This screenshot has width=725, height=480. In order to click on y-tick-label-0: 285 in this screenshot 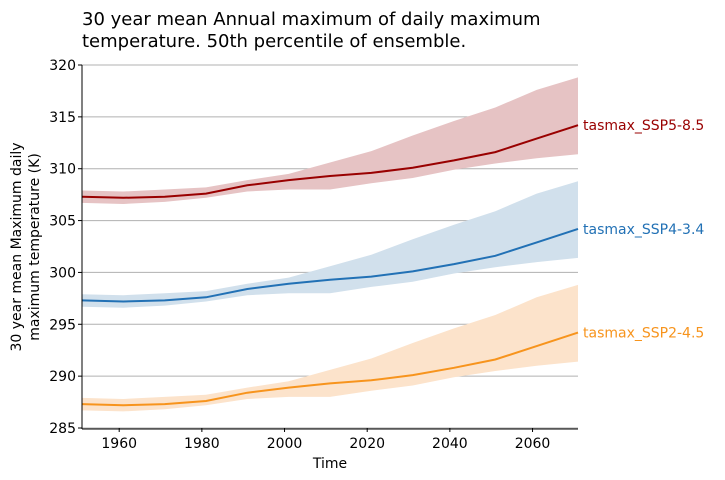, I will do `click(62, 429)`.